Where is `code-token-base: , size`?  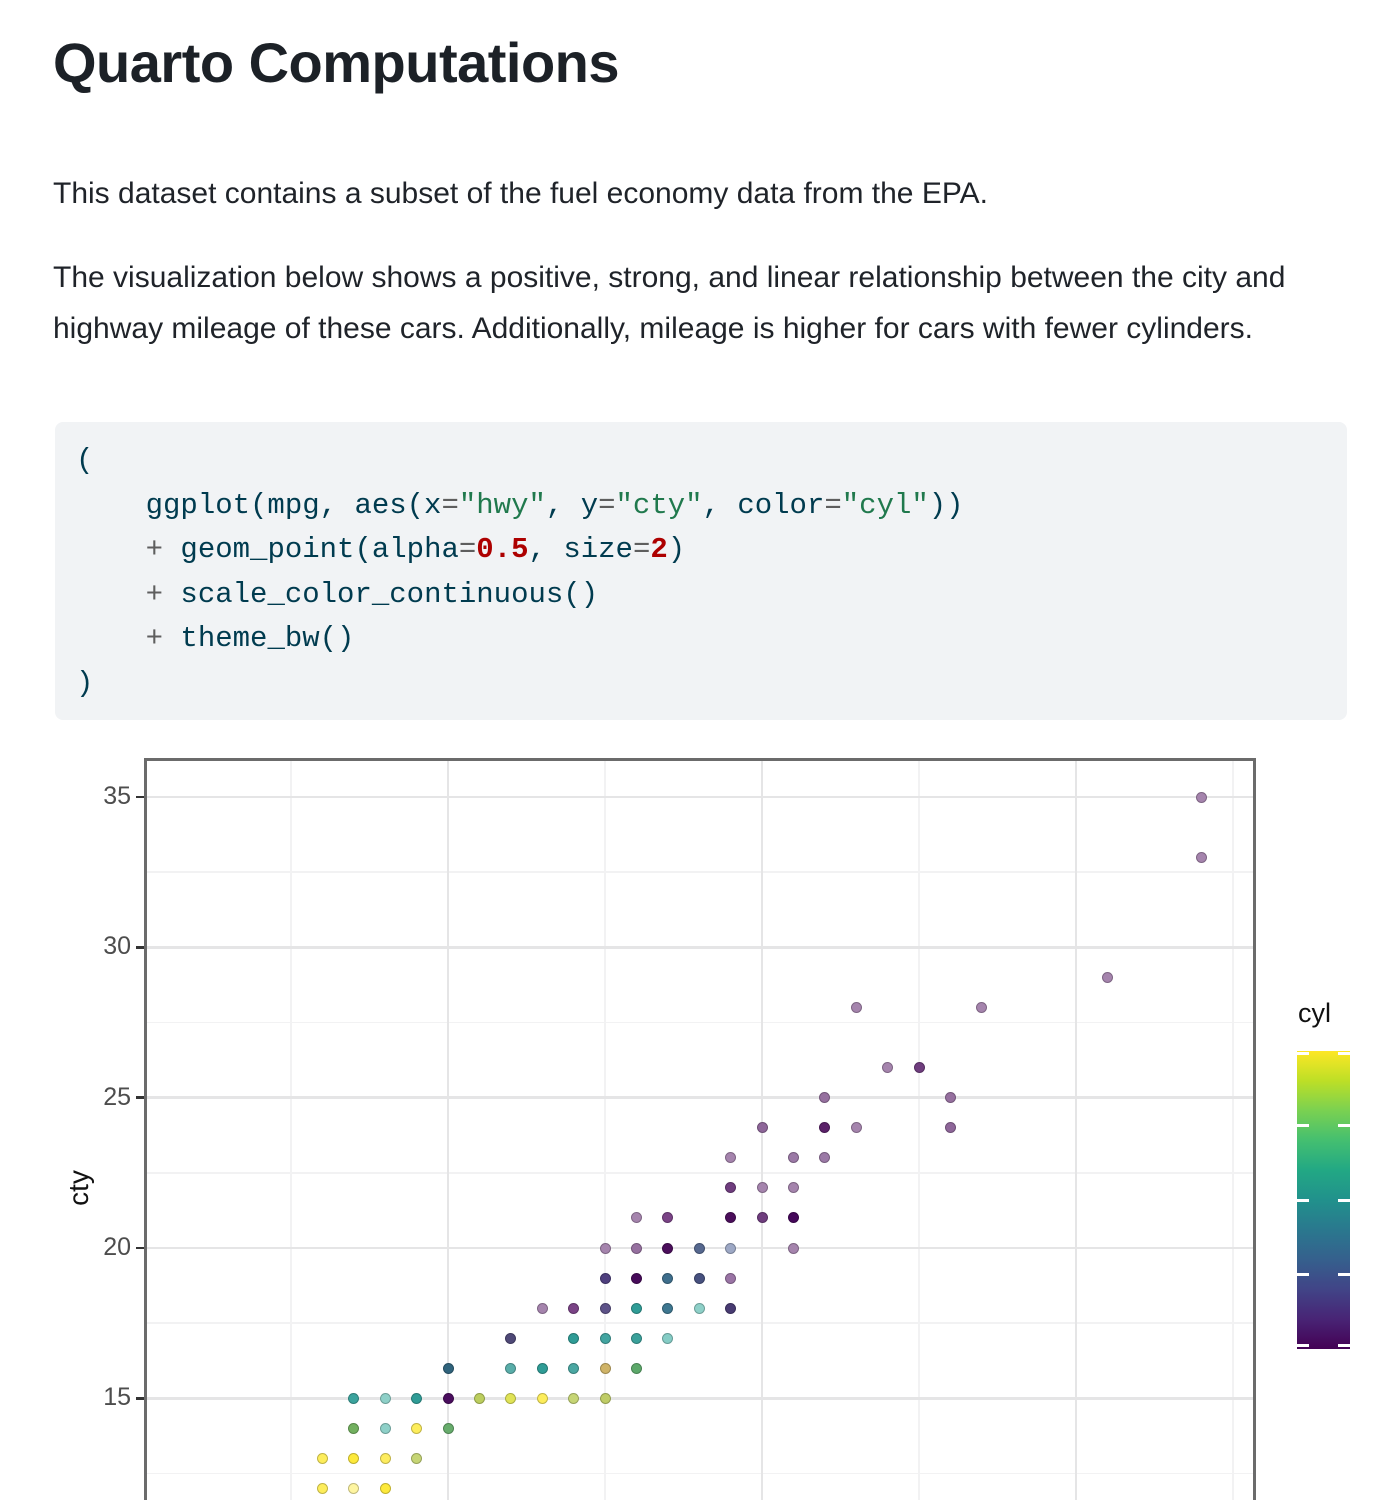
code-token-base: , size is located at coordinates (580, 549).